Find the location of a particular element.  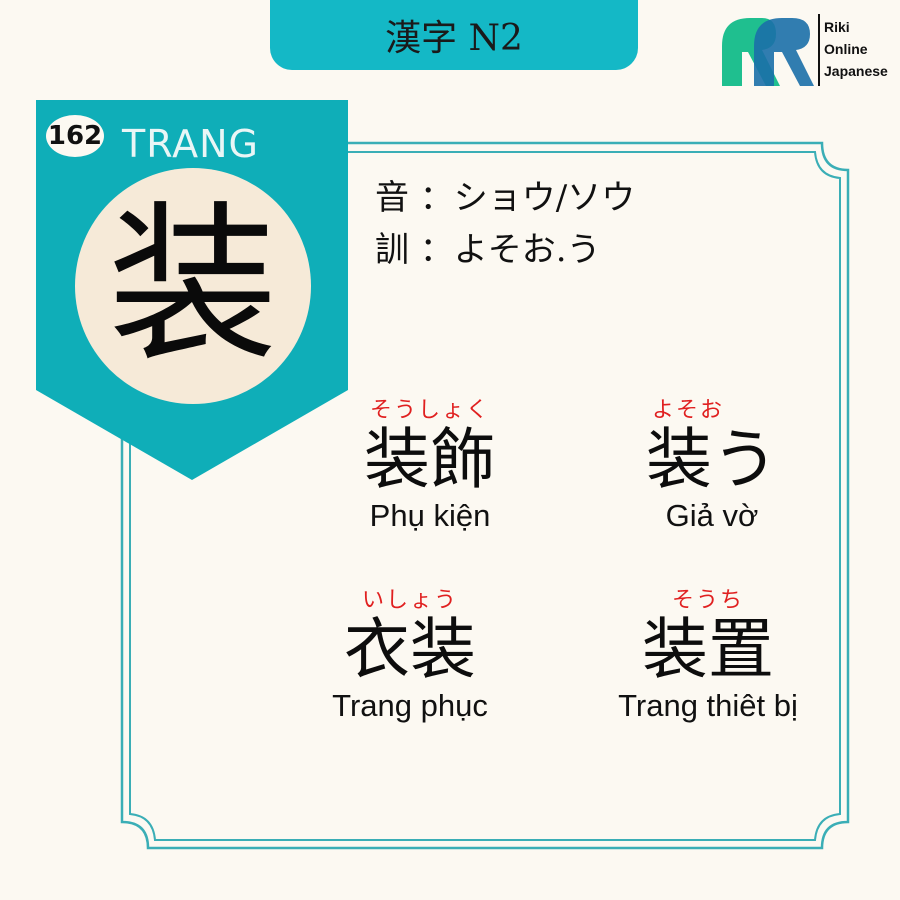

kunyomi-reading: 訓 ：よそお.う is located at coordinates (488, 250).